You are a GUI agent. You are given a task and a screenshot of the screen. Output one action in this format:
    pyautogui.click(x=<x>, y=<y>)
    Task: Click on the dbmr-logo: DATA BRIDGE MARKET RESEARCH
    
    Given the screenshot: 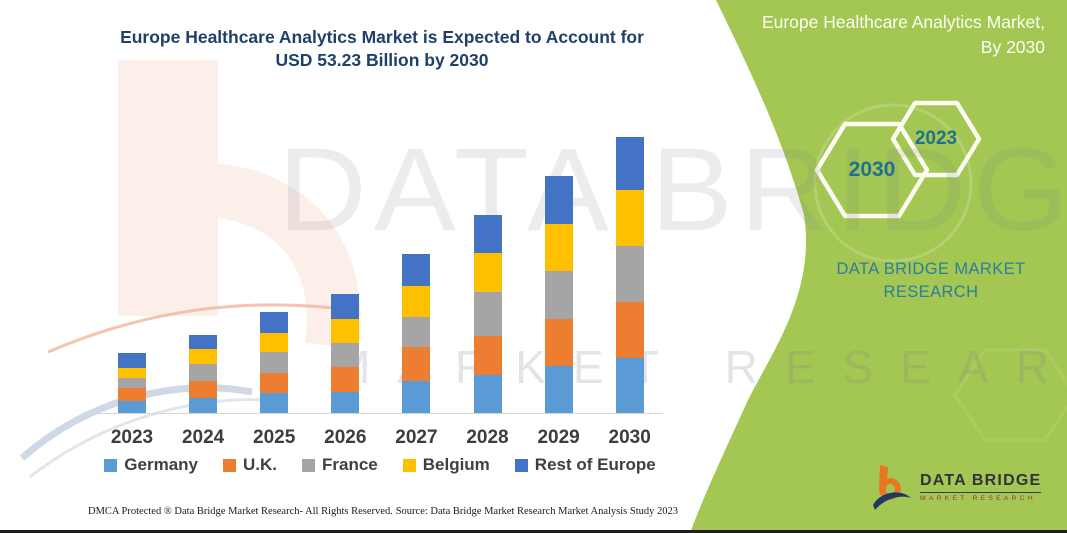 What is the action you would take?
    pyautogui.click(x=957, y=487)
    